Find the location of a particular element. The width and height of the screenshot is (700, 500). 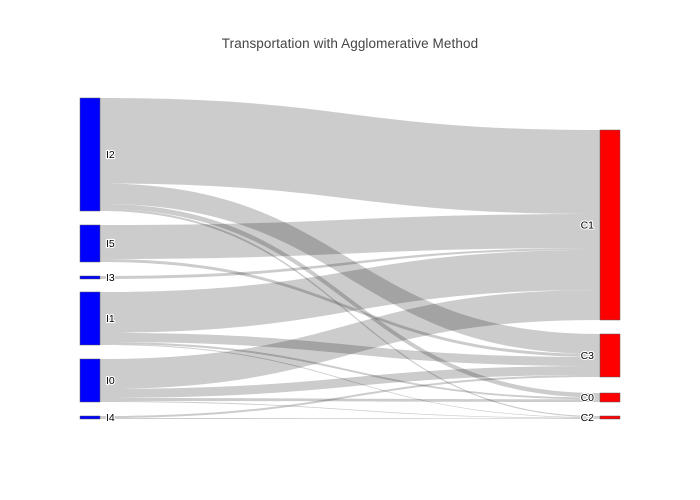

sankey-link-I3-C1 is located at coordinates (350, 263).